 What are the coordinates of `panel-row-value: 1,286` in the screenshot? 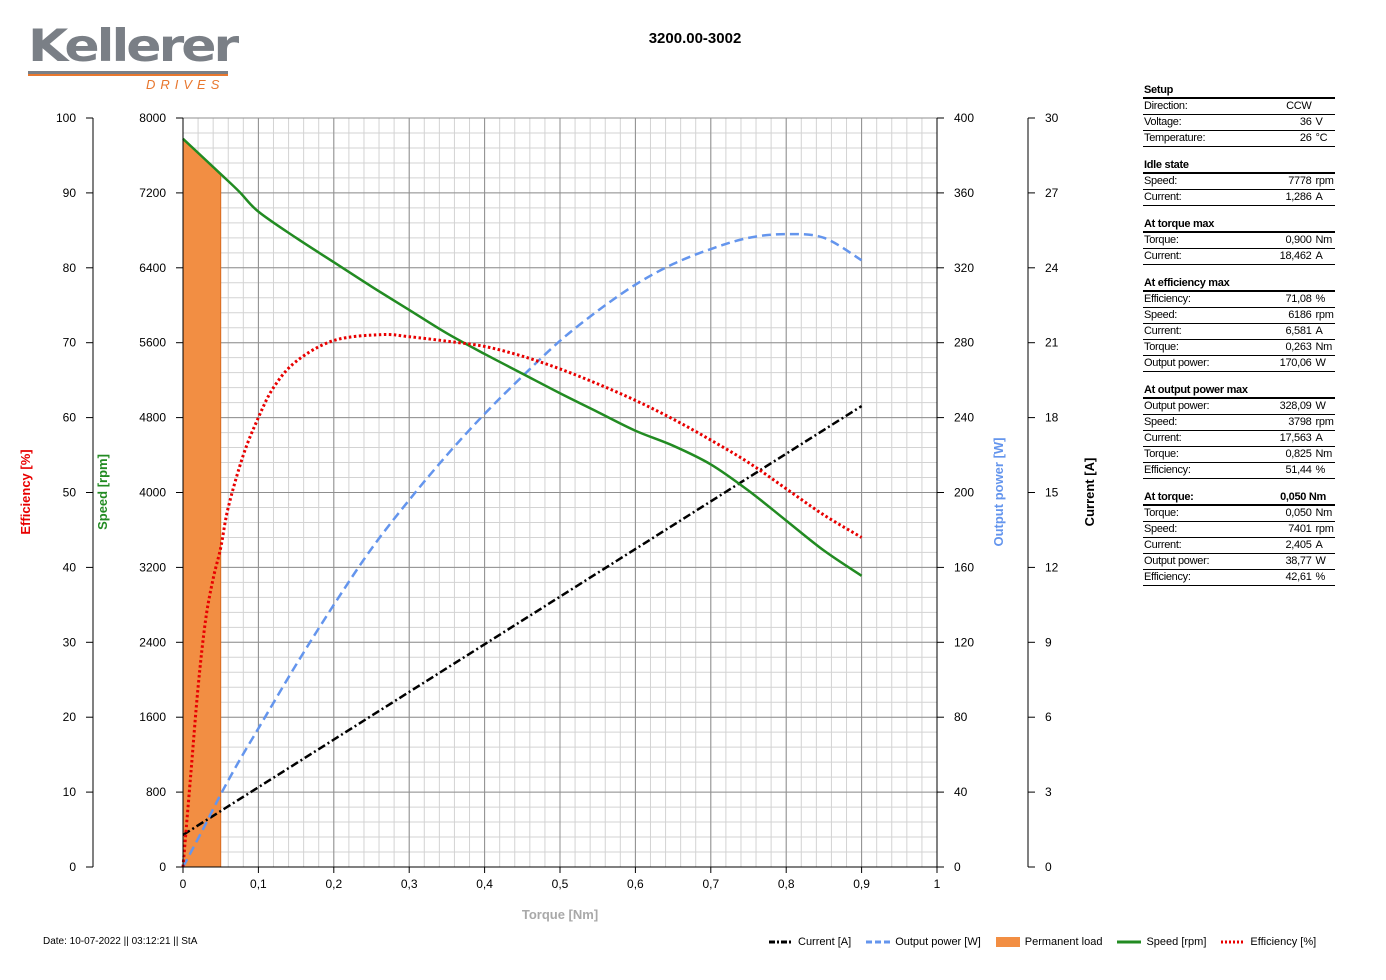 It's located at (1298, 197).